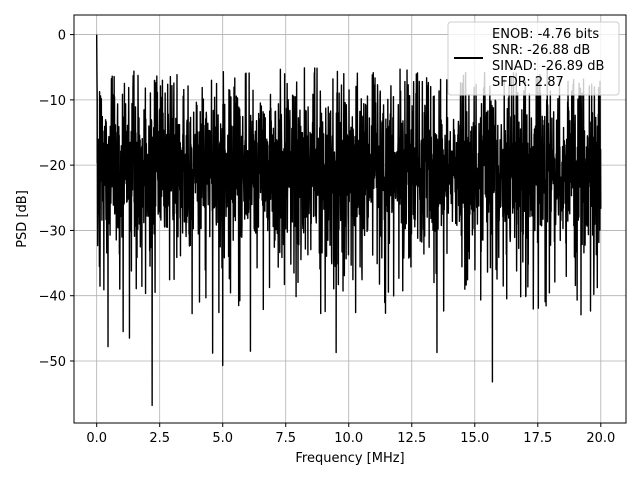 The image size is (640, 480). What do you see at coordinates (548, 66) in the screenshot?
I see `legend-sinad: SINAD: -26.89 dB` at bounding box center [548, 66].